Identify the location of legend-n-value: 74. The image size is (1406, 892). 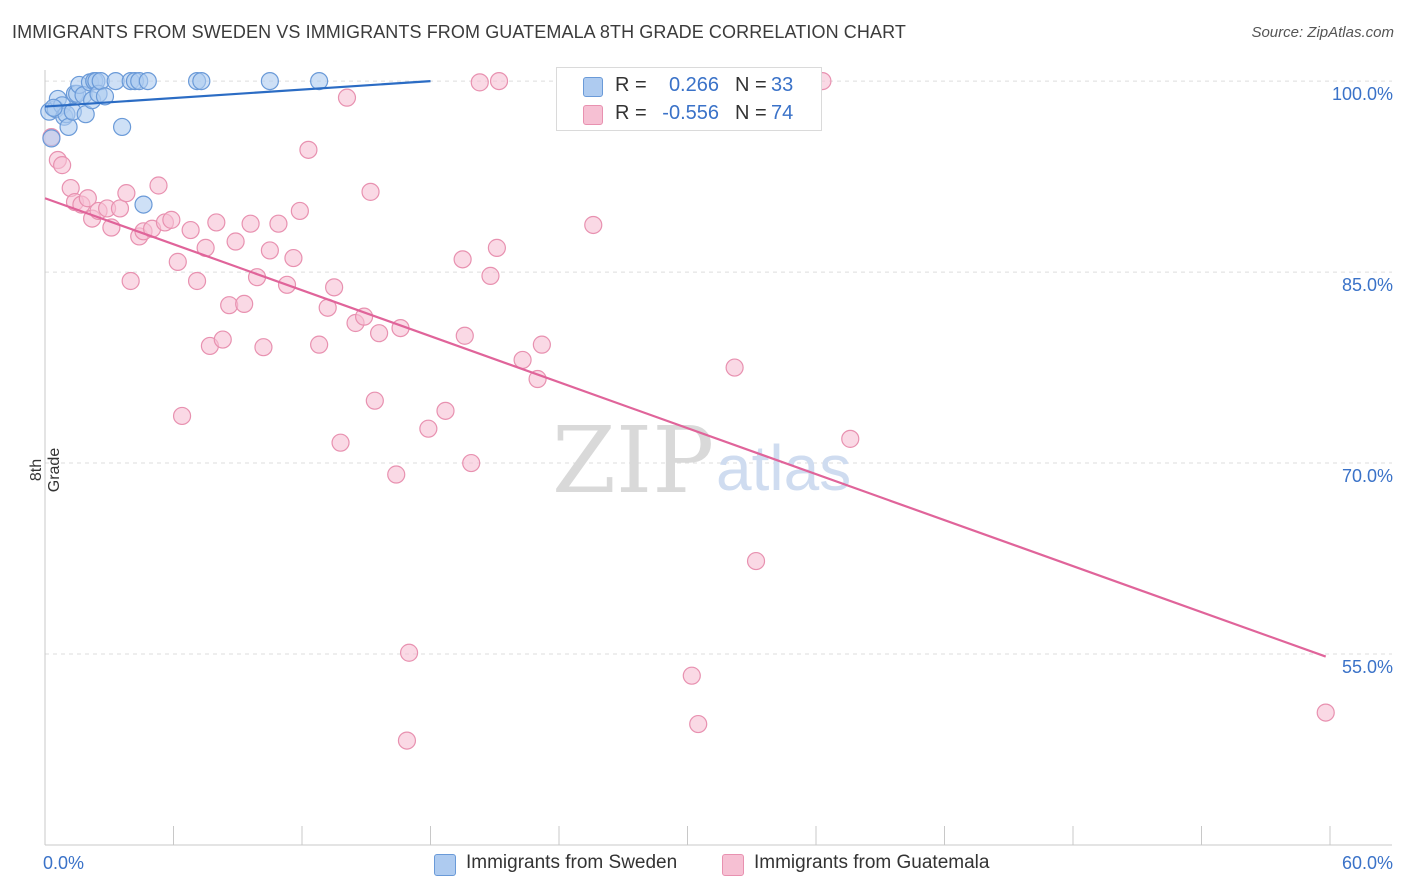
(782, 113).